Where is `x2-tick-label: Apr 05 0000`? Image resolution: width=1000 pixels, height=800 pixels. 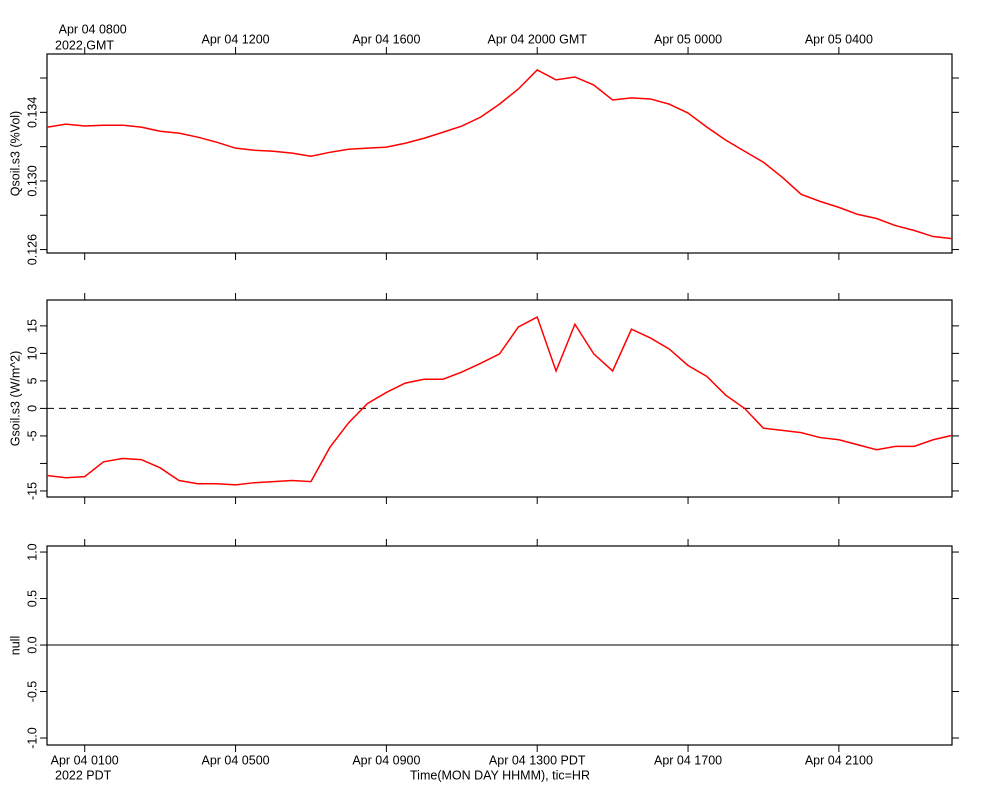 x2-tick-label: Apr 05 0000 is located at coordinates (688, 39).